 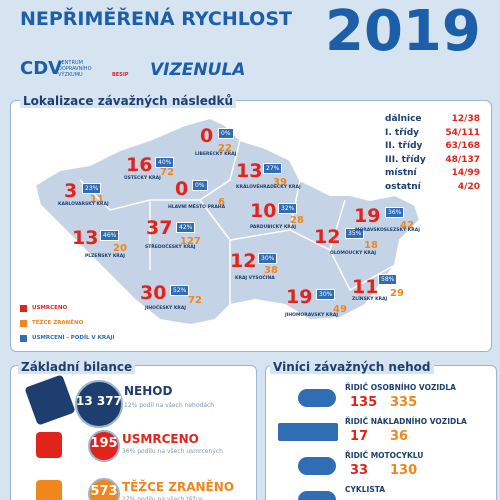 What do you see at coordinates (156, 19) in the screenshot?
I see `title: NEPŘIMĚŘENÁ RYCHLOST` at bounding box center [156, 19].